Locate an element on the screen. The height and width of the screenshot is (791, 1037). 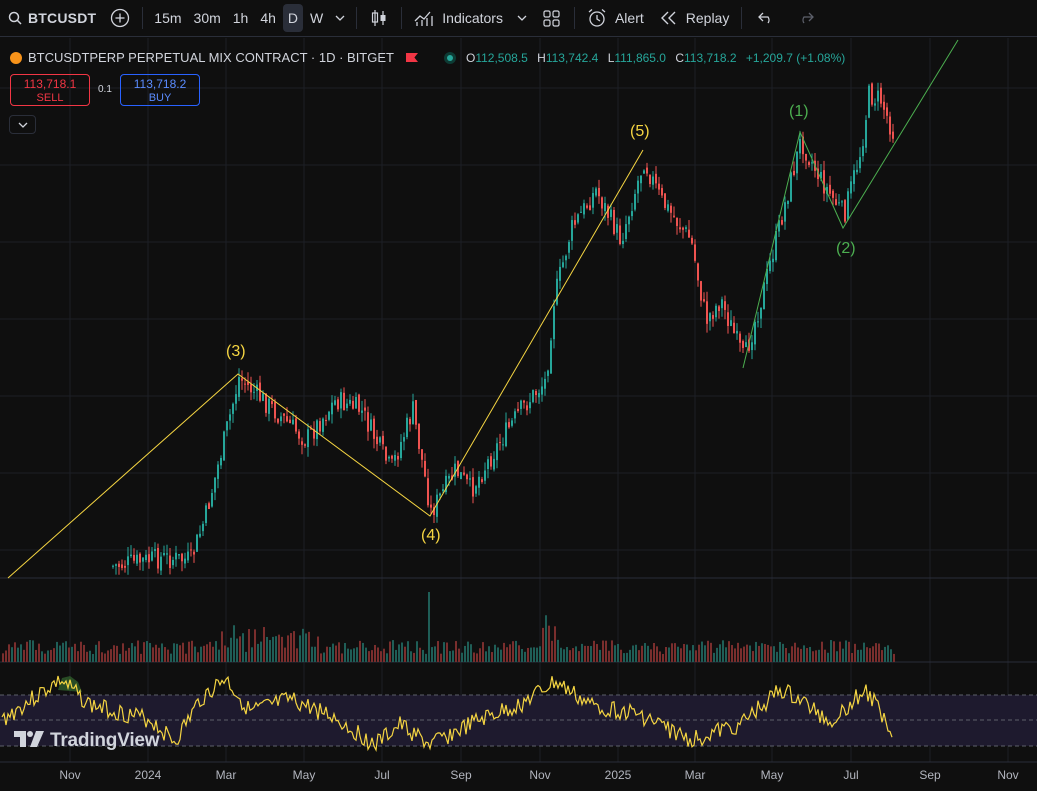
layouts-button is located at coordinates (551, 18).